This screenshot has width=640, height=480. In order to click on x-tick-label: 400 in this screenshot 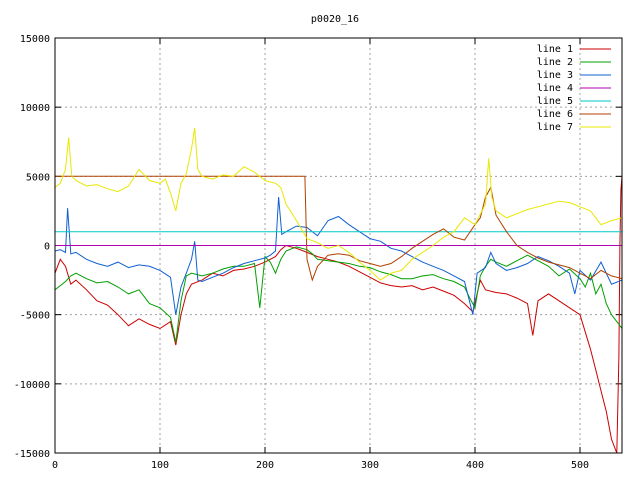, I will do `click(475, 465)`.